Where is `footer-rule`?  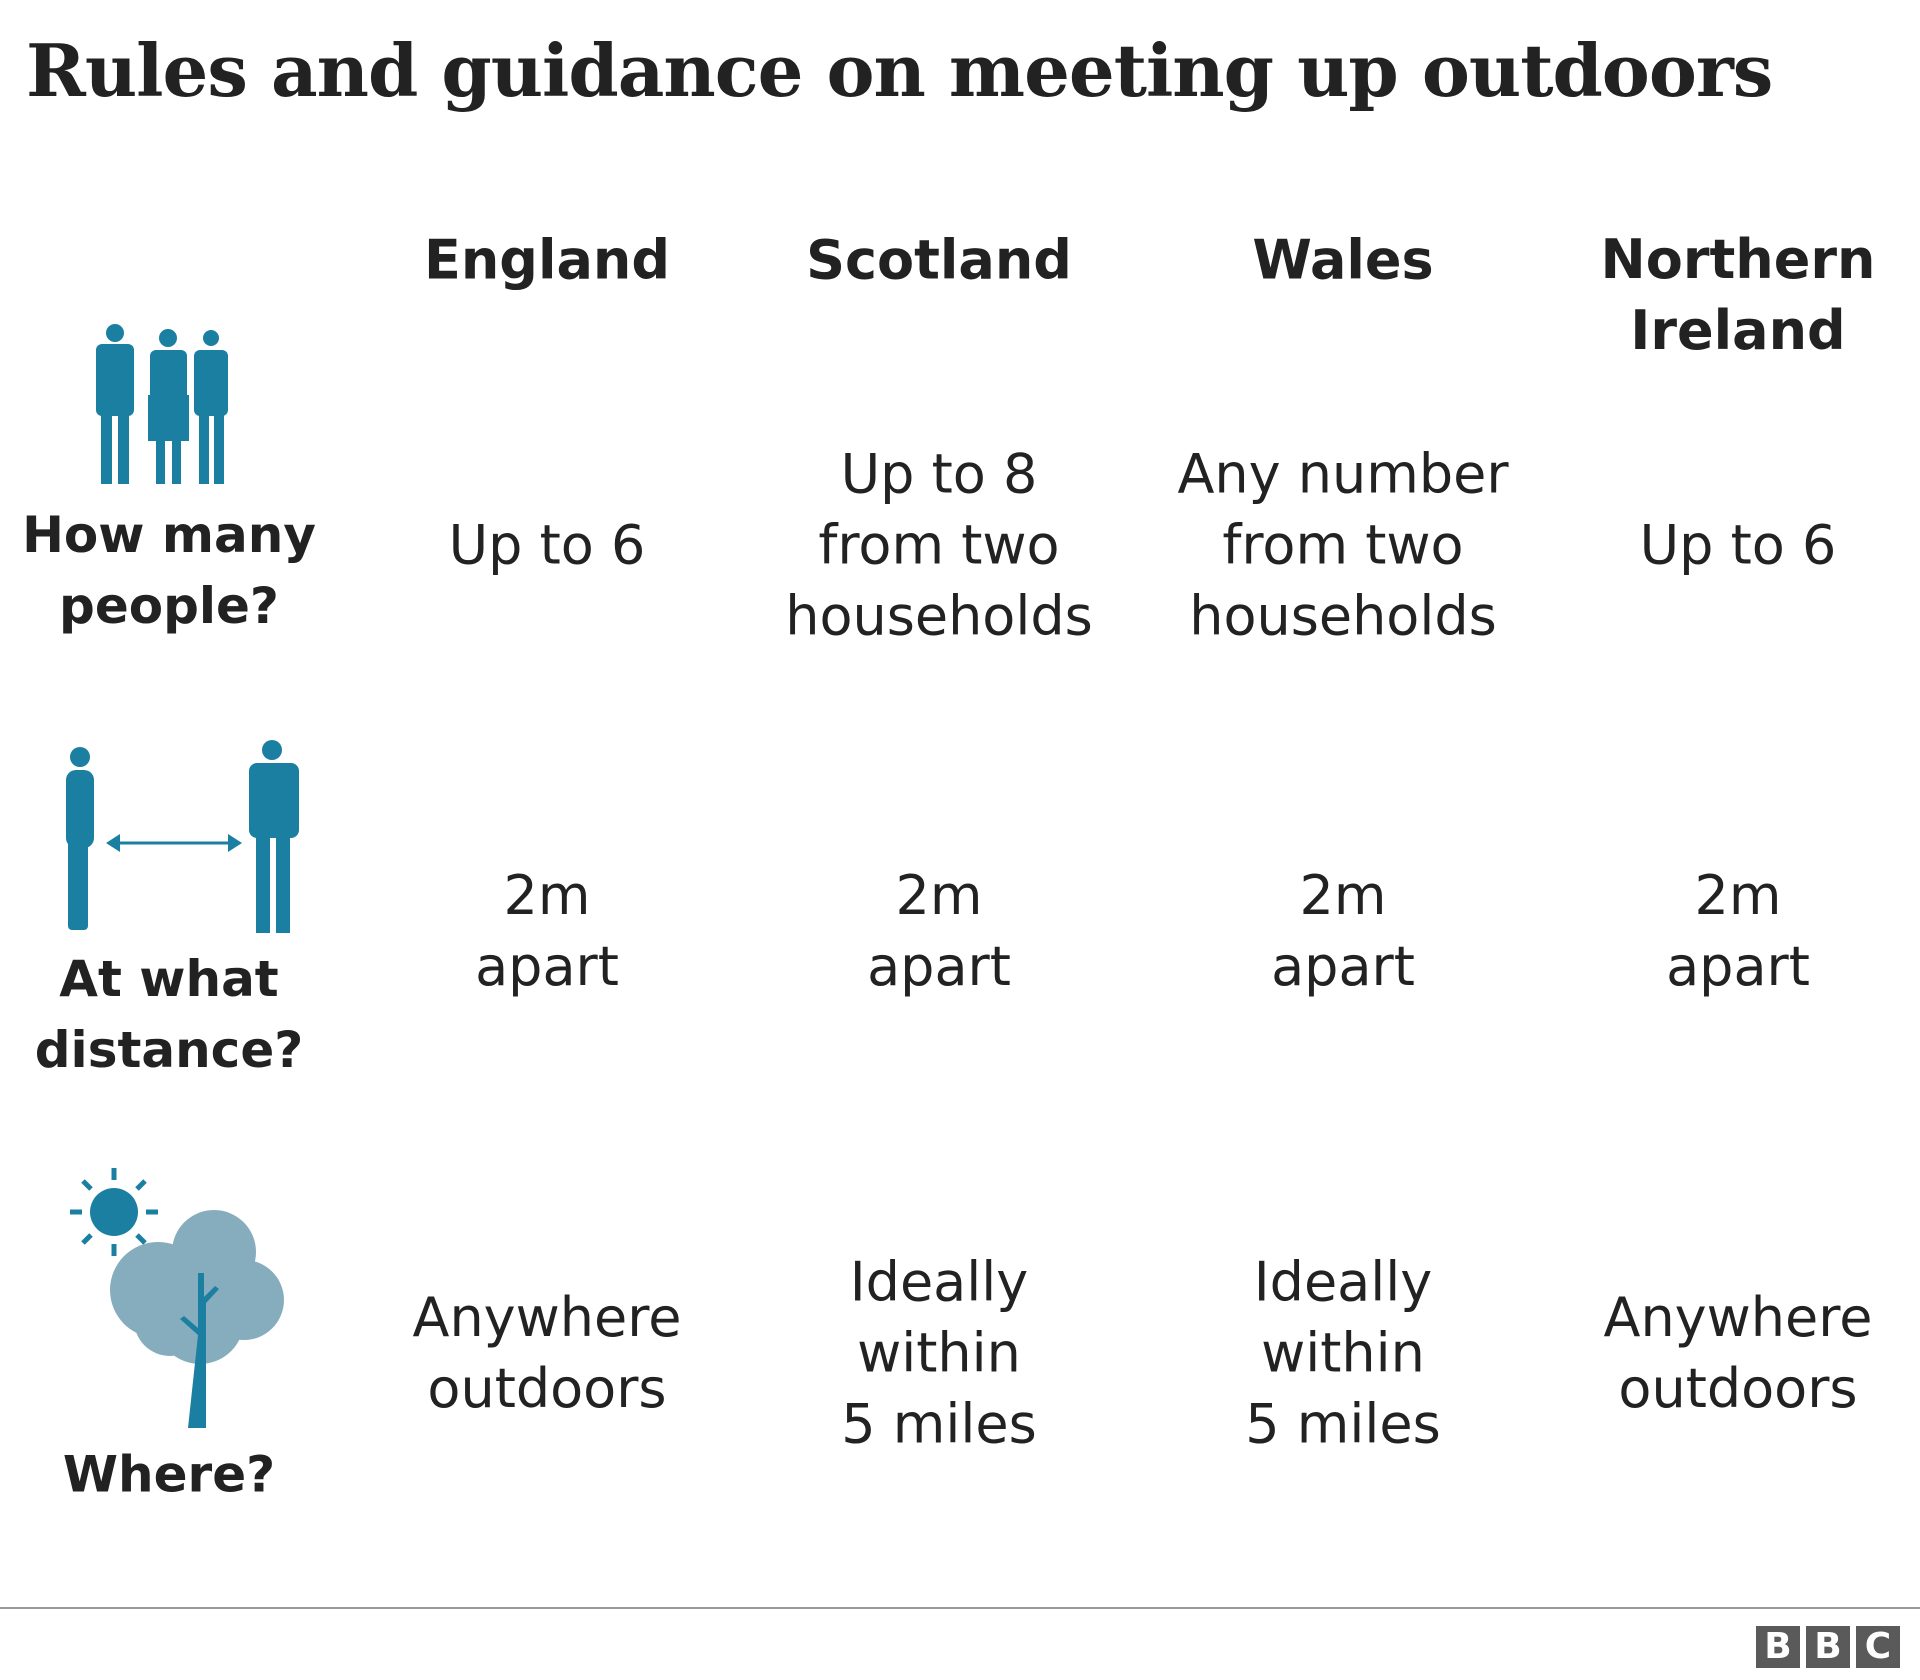 footer-rule is located at coordinates (960, 1608).